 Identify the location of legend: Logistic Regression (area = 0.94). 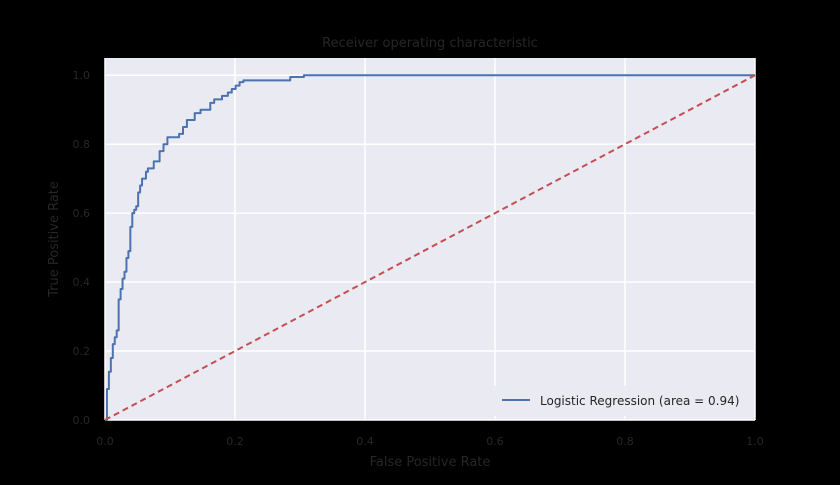
(623, 401).